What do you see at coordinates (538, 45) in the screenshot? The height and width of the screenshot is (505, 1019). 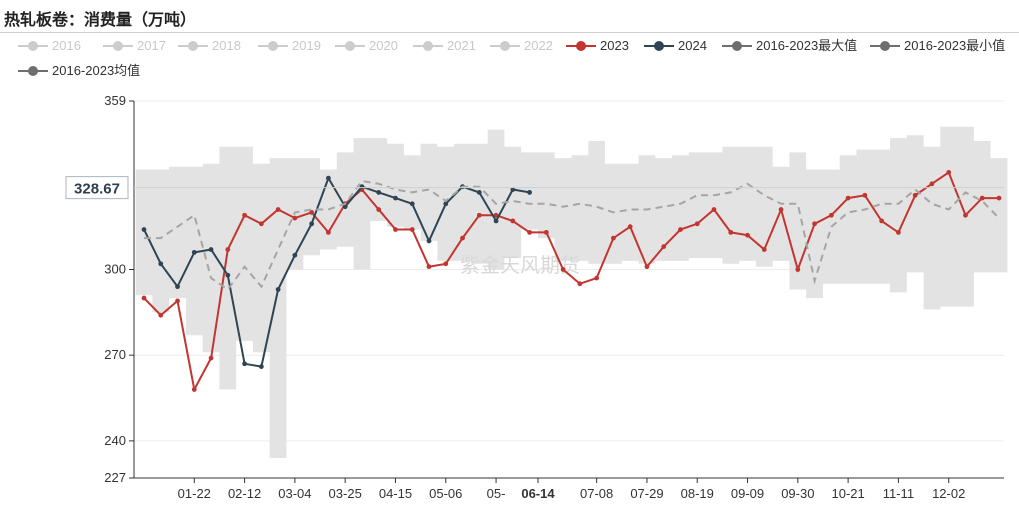 I see `legend-label: 2022` at bounding box center [538, 45].